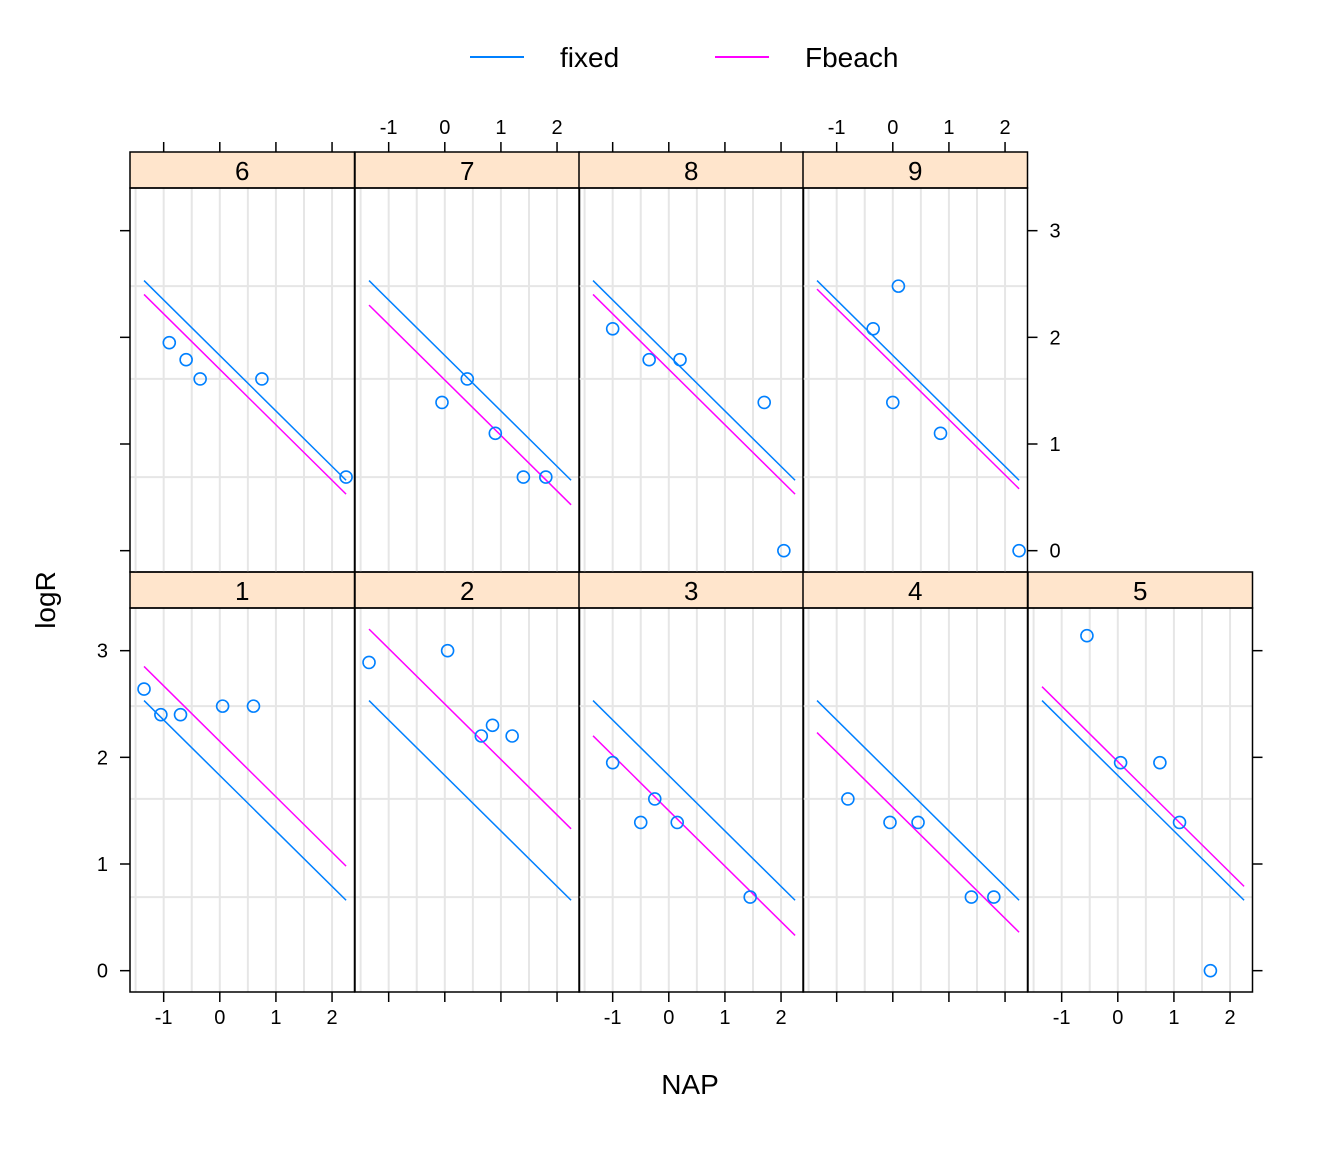 The height and width of the screenshot is (1152, 1344). What do you see at coordinates (102, 865) in the screenshot?
I see `y-axis-left-tick-label: 1` at bounding box center [102, 865].